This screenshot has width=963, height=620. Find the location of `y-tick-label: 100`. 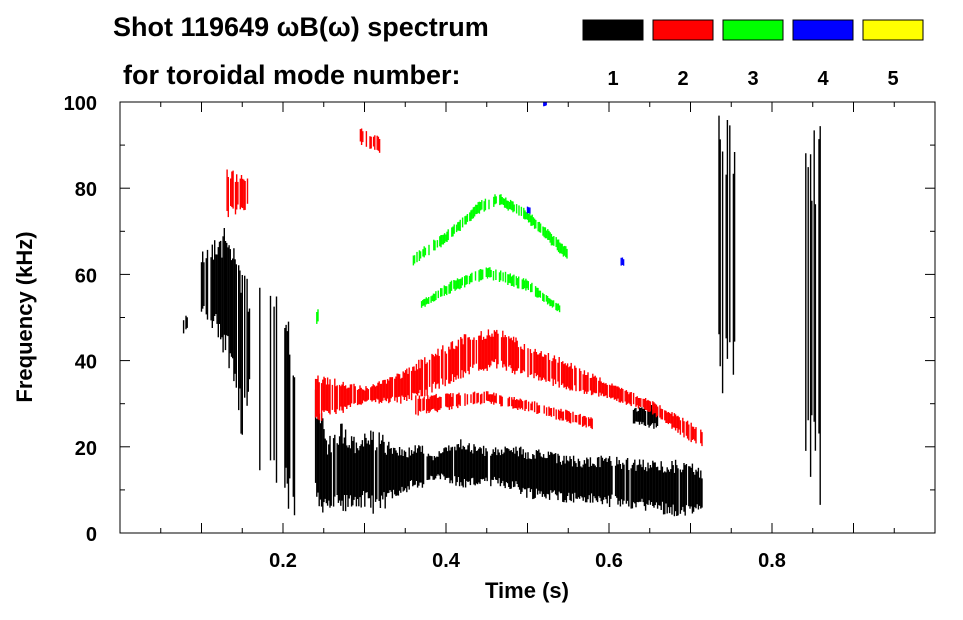

y-tick-label: 100 is located at coordinates (80, 104).